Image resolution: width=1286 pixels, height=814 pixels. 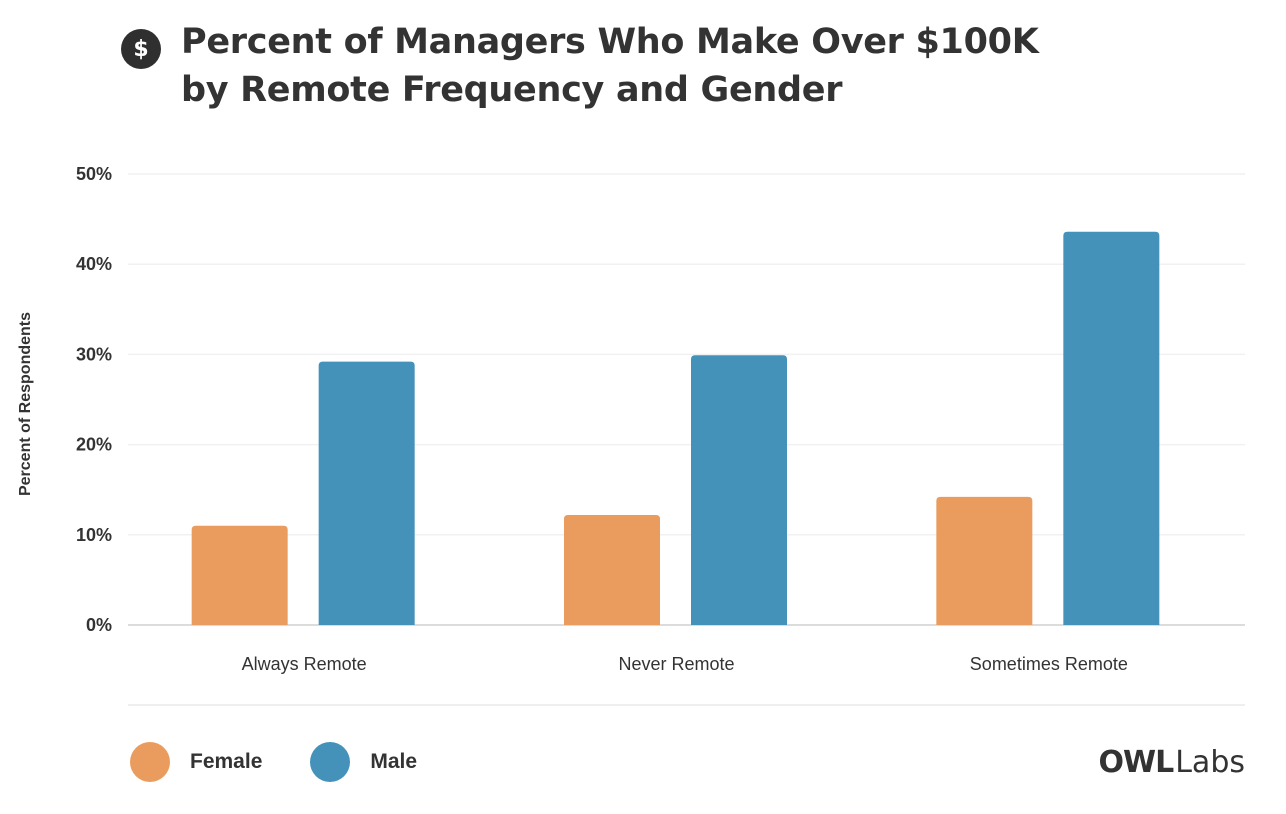 I want to click on legend-swatch-female, so click(x=150, y=762).